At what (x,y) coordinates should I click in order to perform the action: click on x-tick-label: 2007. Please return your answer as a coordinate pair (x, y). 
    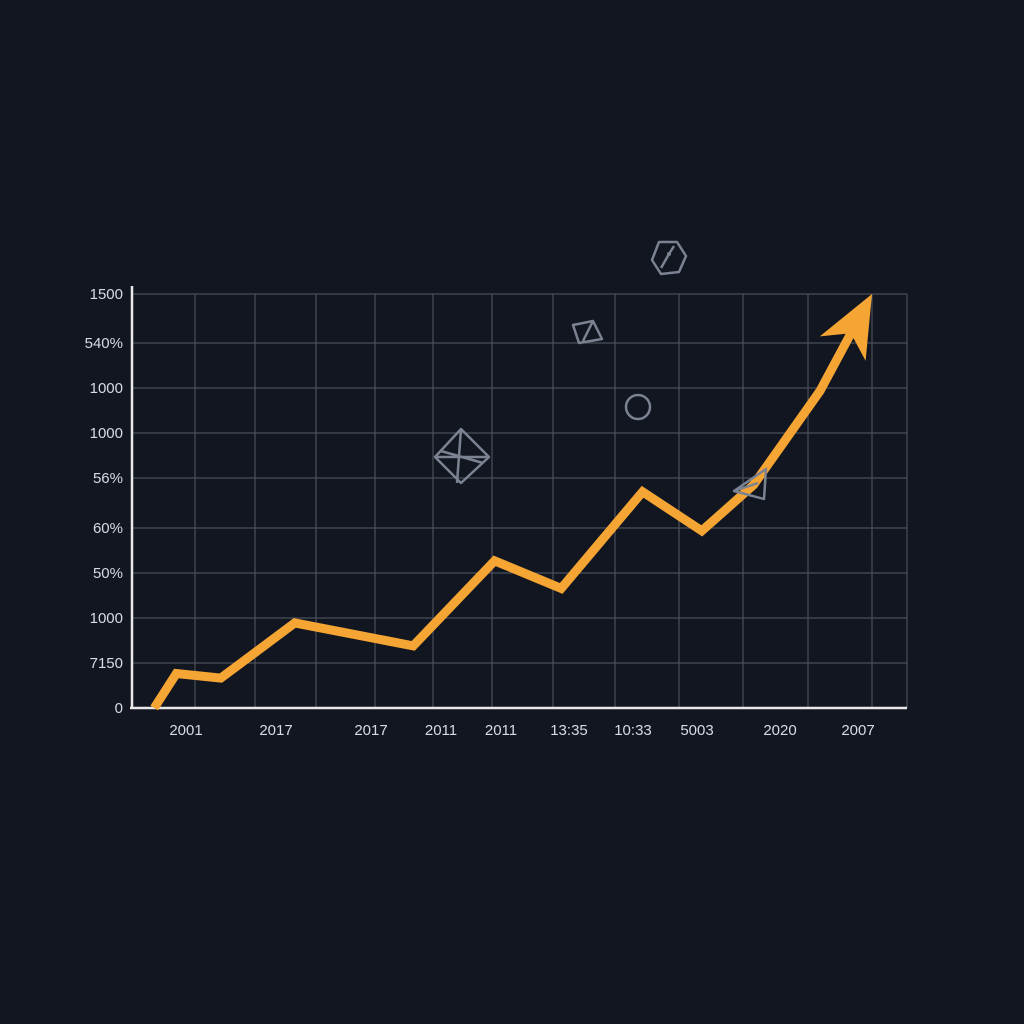
    Looking at the image, I should click on (857, 730).